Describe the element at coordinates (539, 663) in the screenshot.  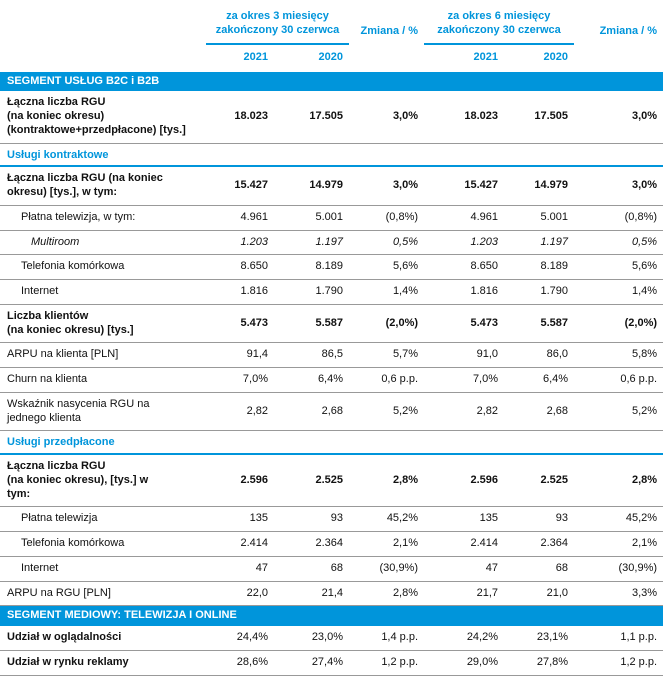
I see `value-cell: 27,8%` at that location.